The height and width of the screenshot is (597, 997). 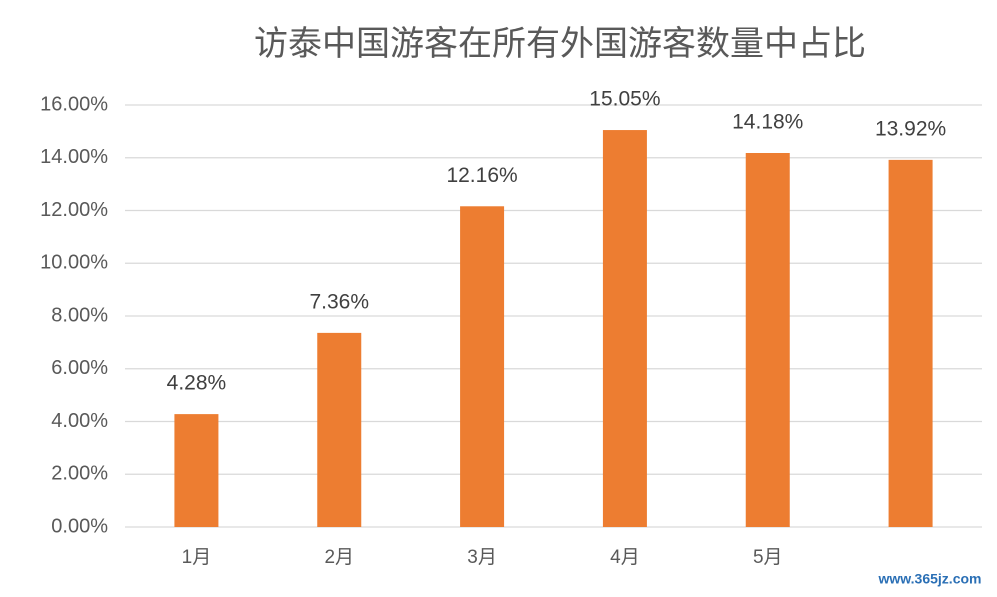 I want to click on y-tick-label: 12.00%, so click(x=74, y=210).